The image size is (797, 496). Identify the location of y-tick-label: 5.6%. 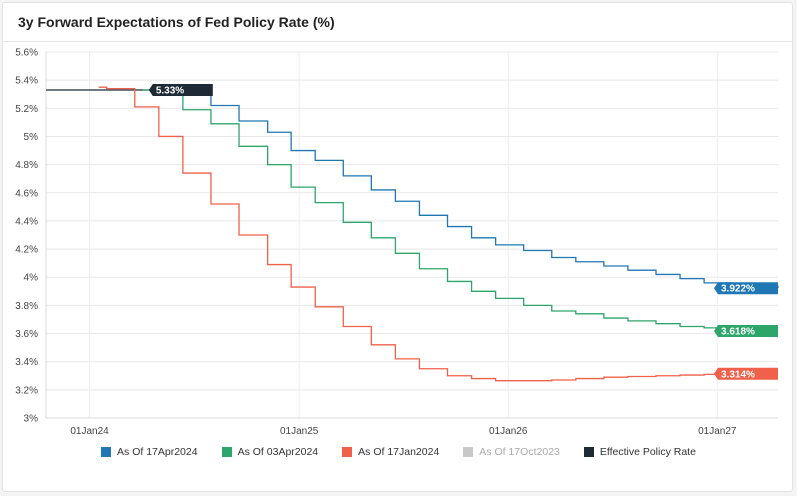
(26, 53).